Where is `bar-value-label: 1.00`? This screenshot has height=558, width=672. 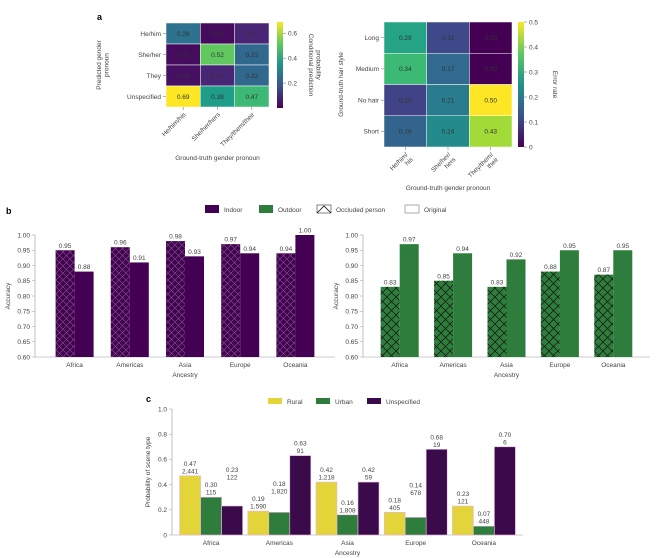 bar-value-label: 1.00 is located at coordinates (305, 231).